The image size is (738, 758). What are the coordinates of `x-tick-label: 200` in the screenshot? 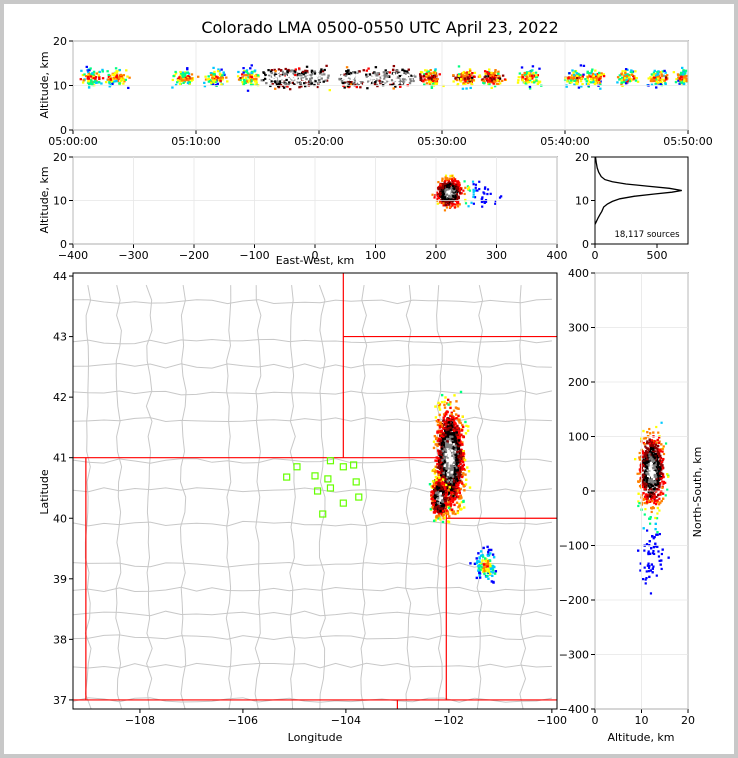 It's located at (436, 255).